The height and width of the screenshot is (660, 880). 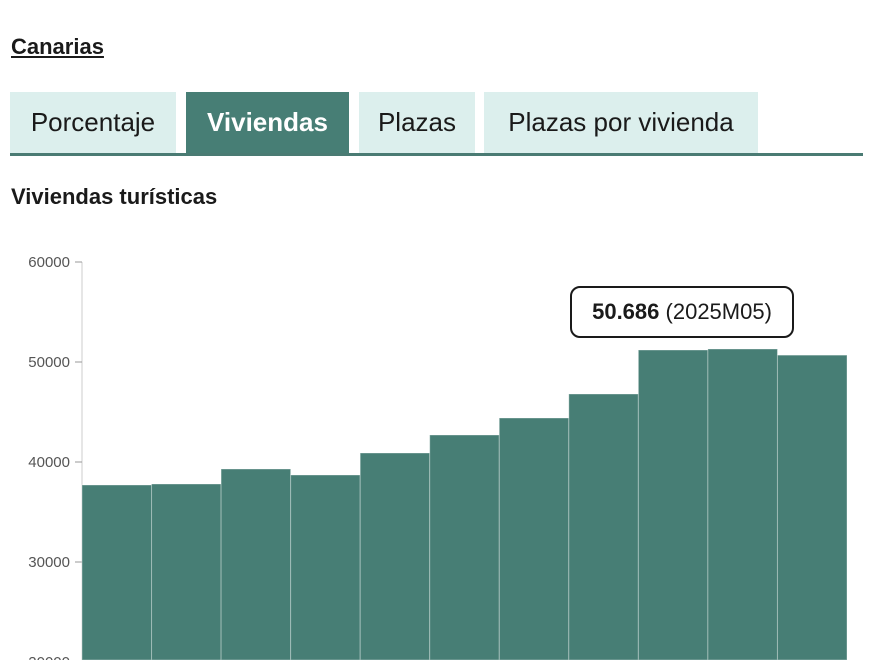 What do you see at coordinates (417, 122) in the screenshot?
I see `tab-plazas: Plazas` at bounding box center [417, 122].